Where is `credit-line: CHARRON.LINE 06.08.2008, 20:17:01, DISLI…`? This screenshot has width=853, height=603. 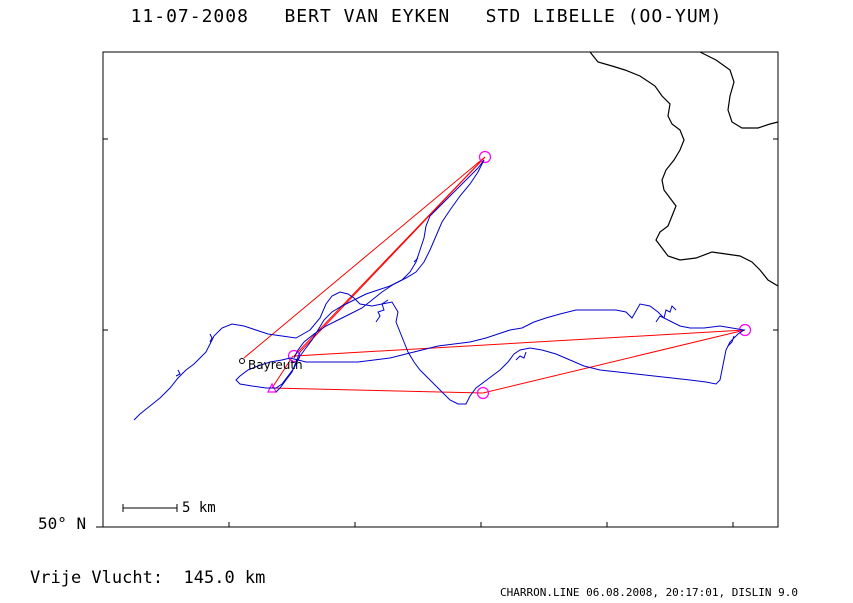
credit-line: CHARRON.LINE 06.08.2008, 20:17:01, DISLI… is located at coordinates (649, 592).